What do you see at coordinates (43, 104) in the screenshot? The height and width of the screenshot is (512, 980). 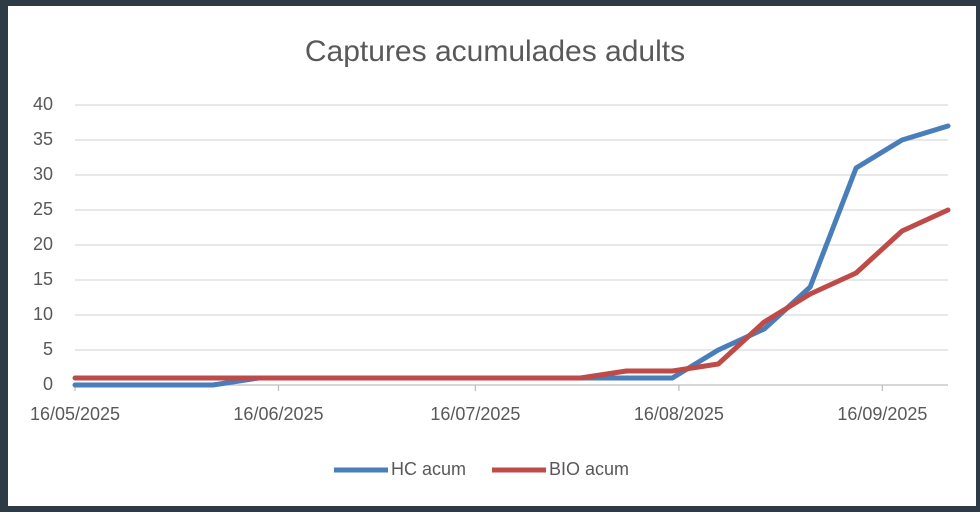 I see `y-tick-label: 40` at bounding box center [43, 104].